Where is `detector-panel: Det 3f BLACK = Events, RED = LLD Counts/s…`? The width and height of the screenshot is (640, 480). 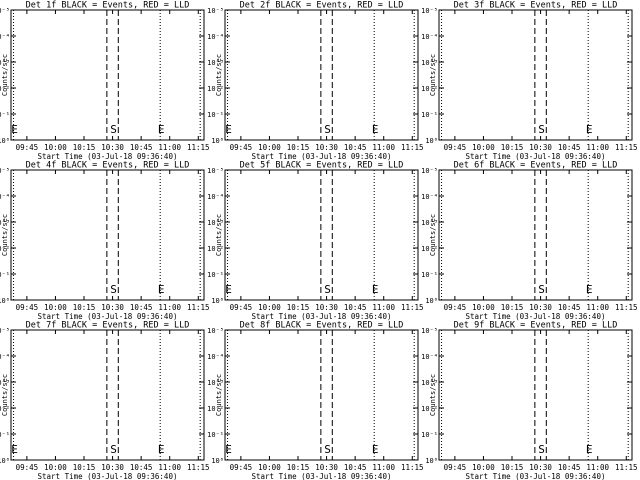
detector-panel: Det 3f BLACK = Events, RED = LLD Counts/s… is located at coordinates (529, 81).